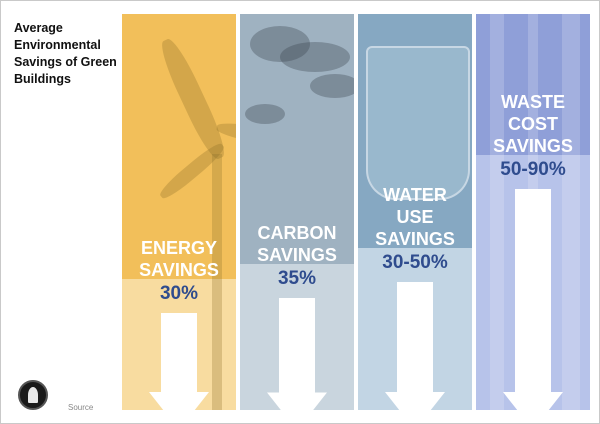  I want to click on value-label-energy: 30%, so click(179, 293).